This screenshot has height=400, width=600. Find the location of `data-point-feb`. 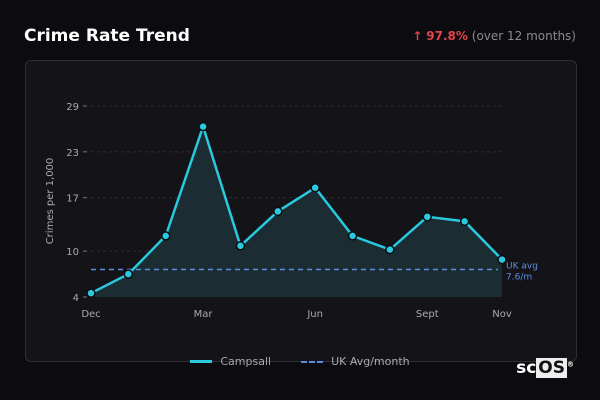

data-point-feb is located at coordinates (165, 236).